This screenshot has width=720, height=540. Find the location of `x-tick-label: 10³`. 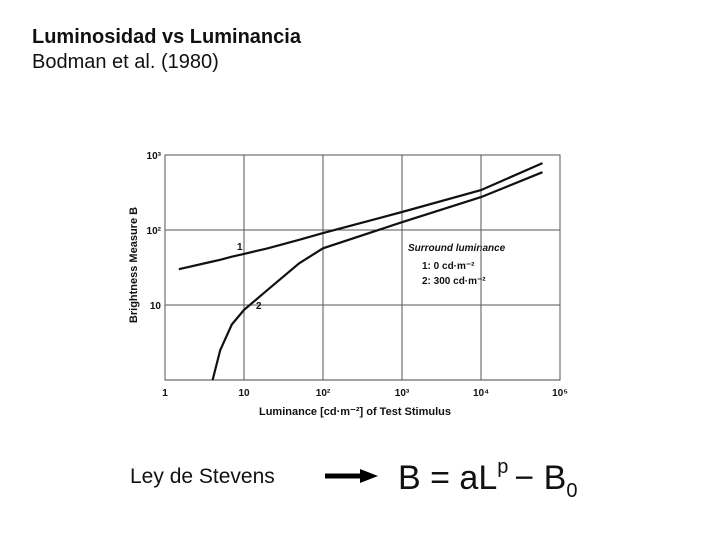

x-tick-label: 10³ is located at coordinates (402, 393).